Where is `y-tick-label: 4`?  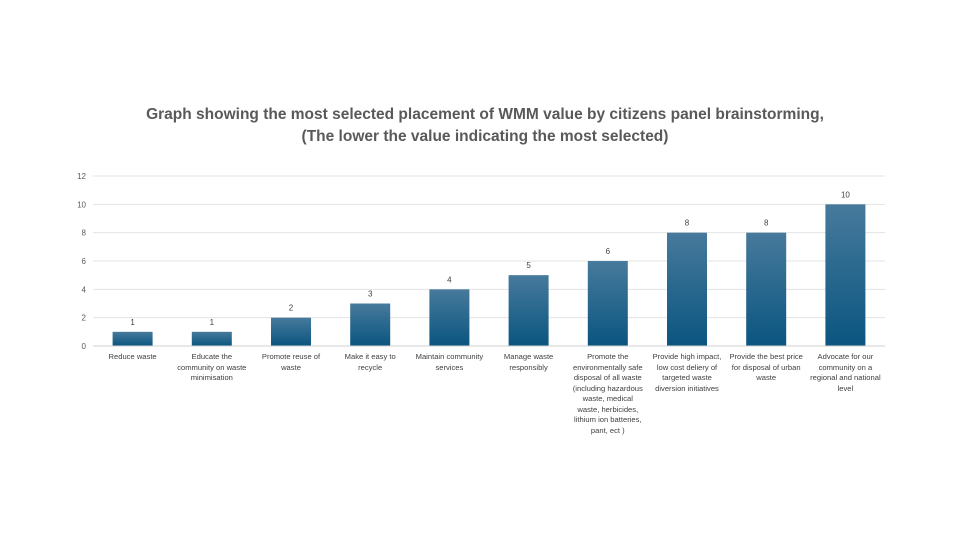 y-tick-label: 4 is located at coordinates (84, 289).